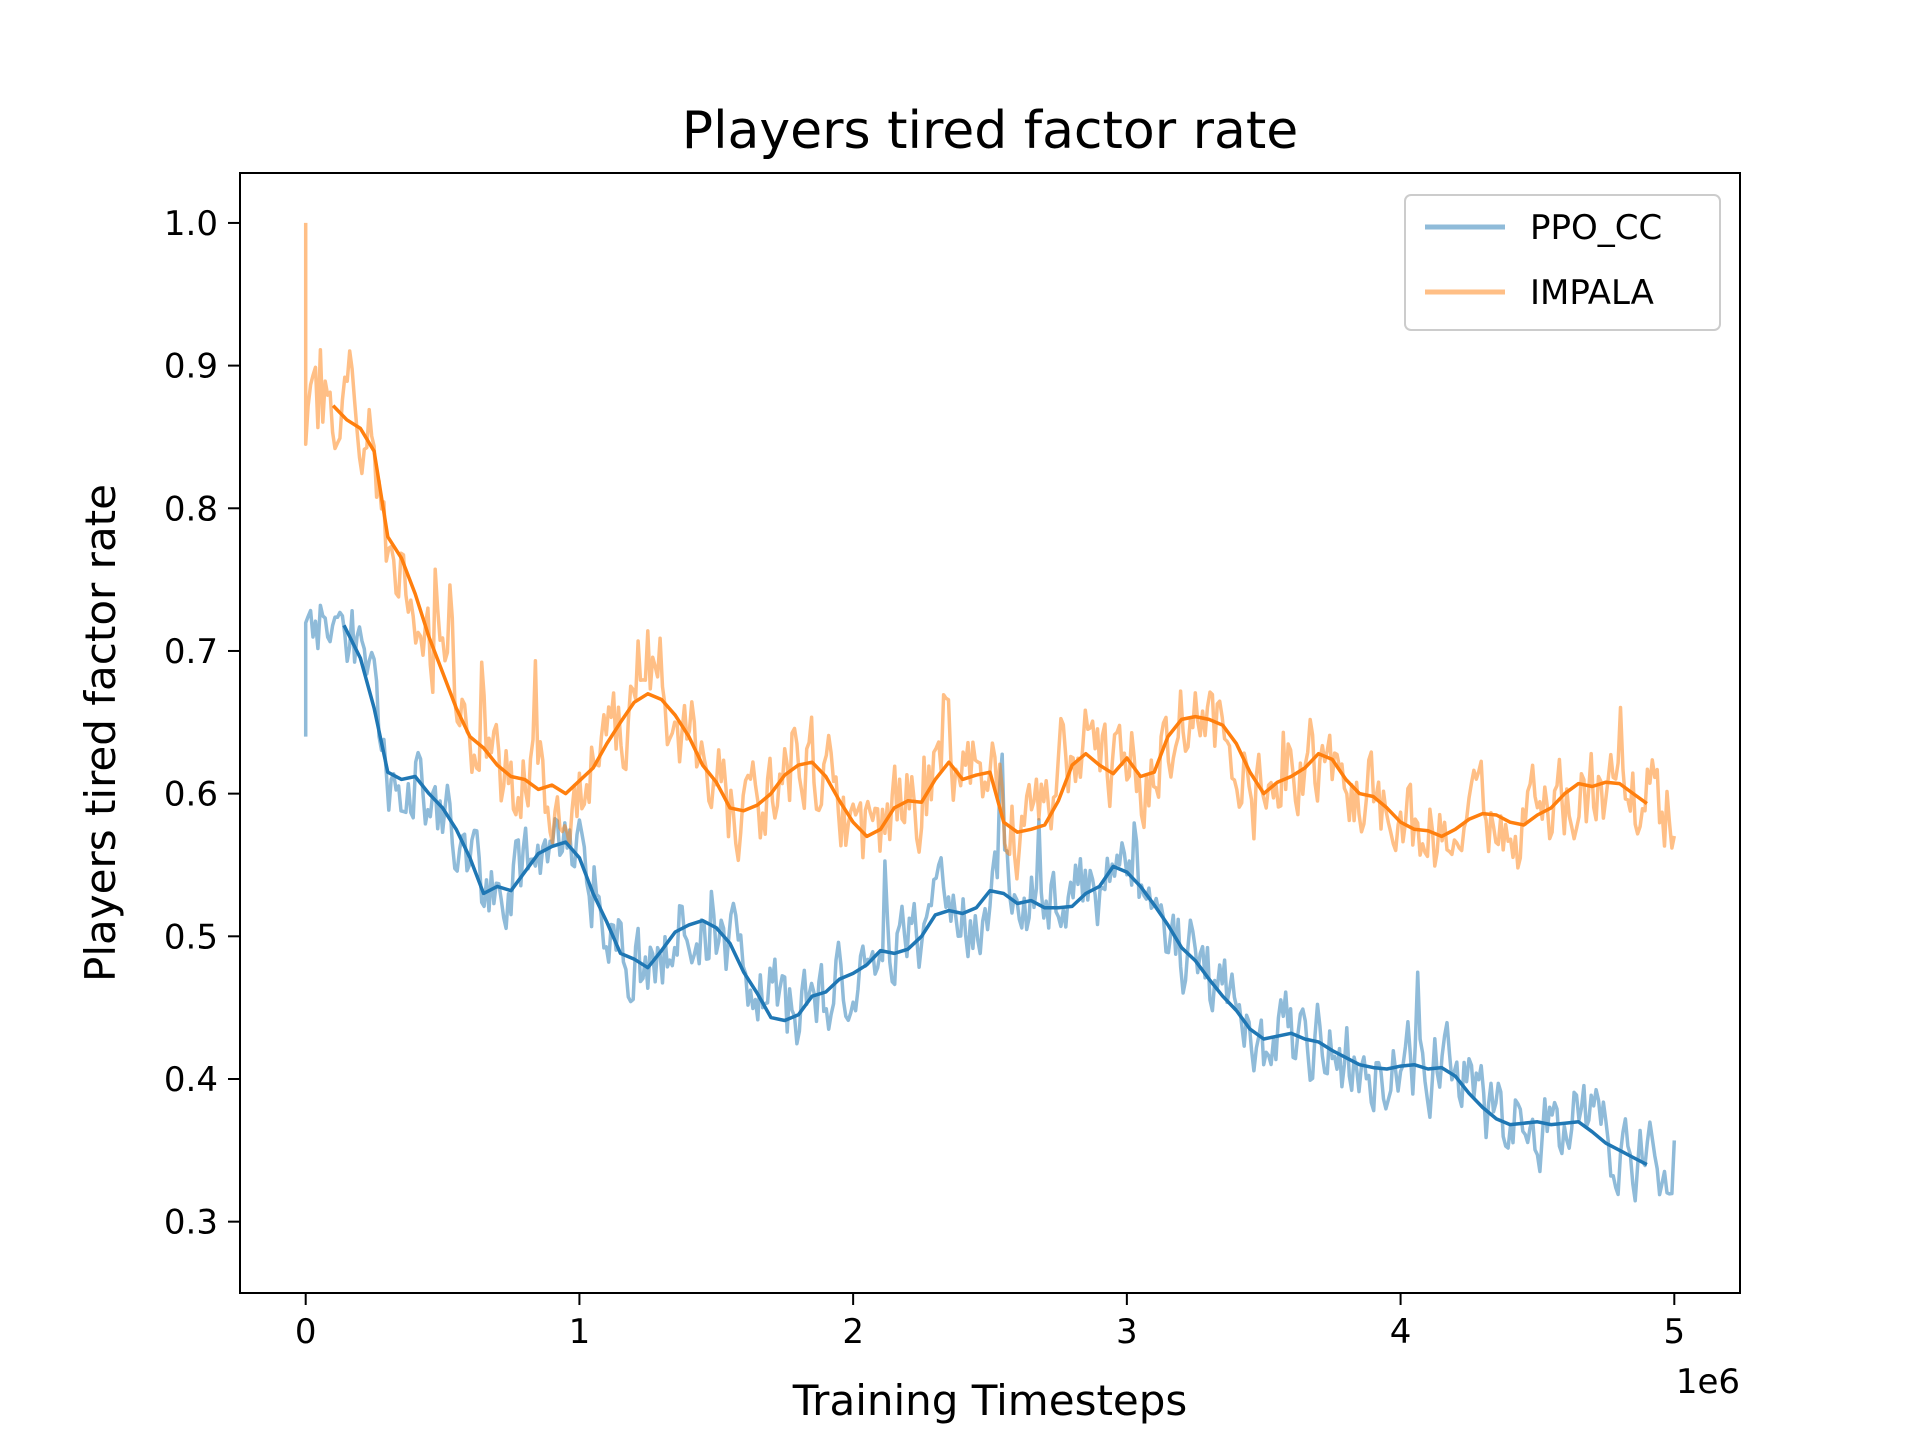  What do you see at coordinates (1127, 1332) in the screenshot?
I see `x-tick-label: 3` at bounding box center [1127, 1332].